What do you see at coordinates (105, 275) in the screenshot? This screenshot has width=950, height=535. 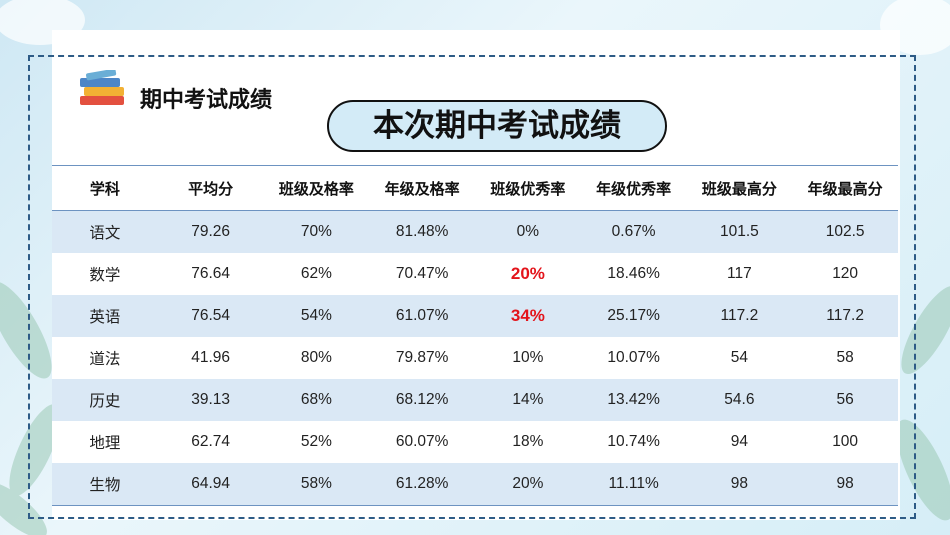 I see `table-cell: 数学` at bounding box center [105, 275].